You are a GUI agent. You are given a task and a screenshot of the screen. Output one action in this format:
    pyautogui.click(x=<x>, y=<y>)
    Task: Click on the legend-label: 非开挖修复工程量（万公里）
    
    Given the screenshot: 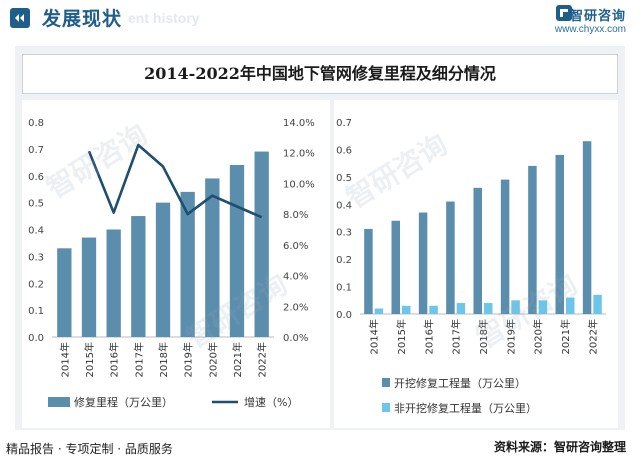 What is the action you would take?
    pyautogui.click(x=465, y=408)
    